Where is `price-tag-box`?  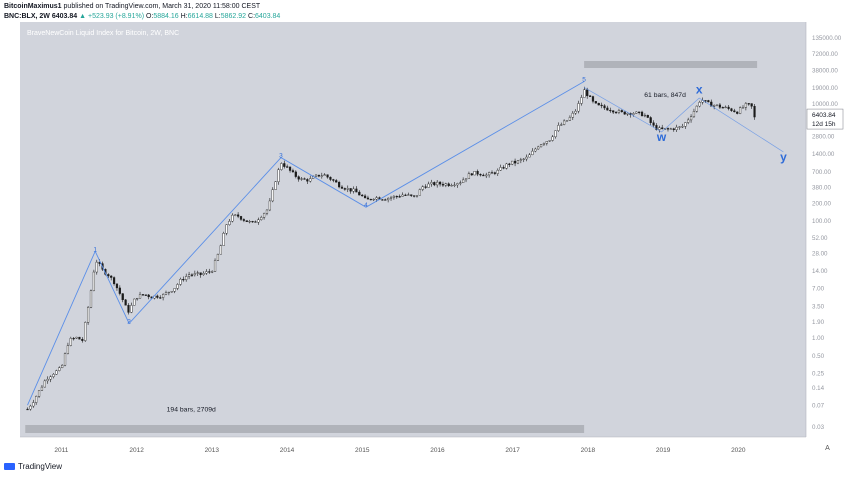
price-tag-box is located at coordinates (825, 119).